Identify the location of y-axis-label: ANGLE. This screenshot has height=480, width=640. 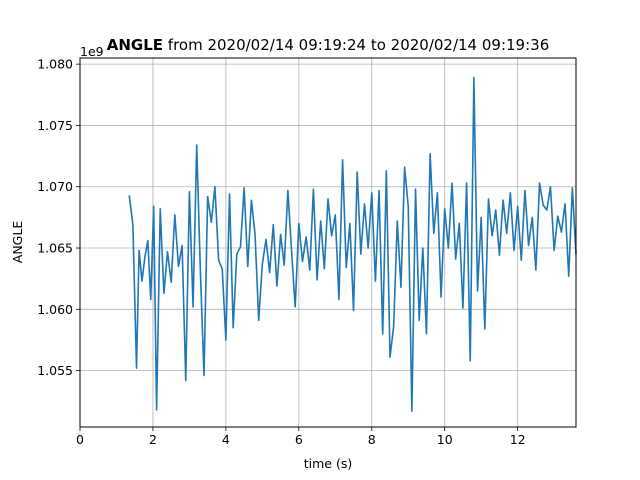
(17, 242).